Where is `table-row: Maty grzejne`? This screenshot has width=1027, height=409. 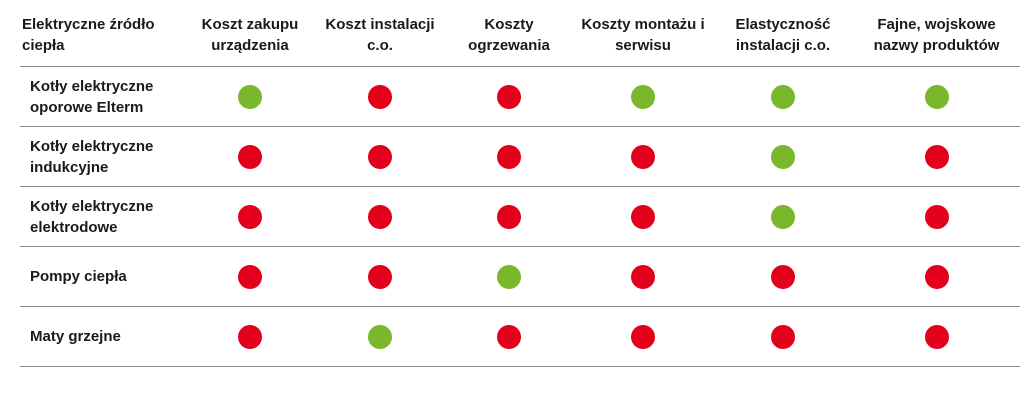
table-row: Maty grzejne is located at coordinates (520, 336).